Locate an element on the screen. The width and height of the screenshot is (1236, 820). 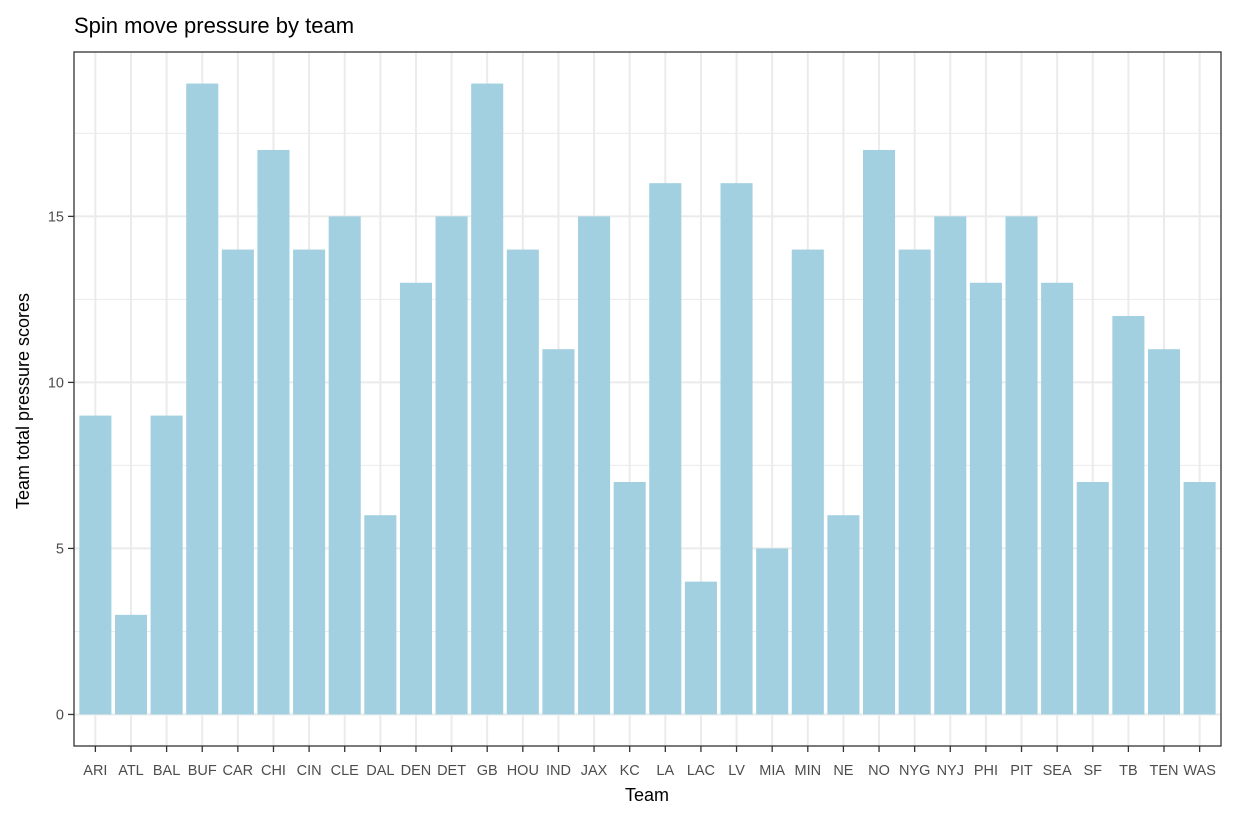
y-axis-title: Team total pressure scores is located at coordinates (23, 401).